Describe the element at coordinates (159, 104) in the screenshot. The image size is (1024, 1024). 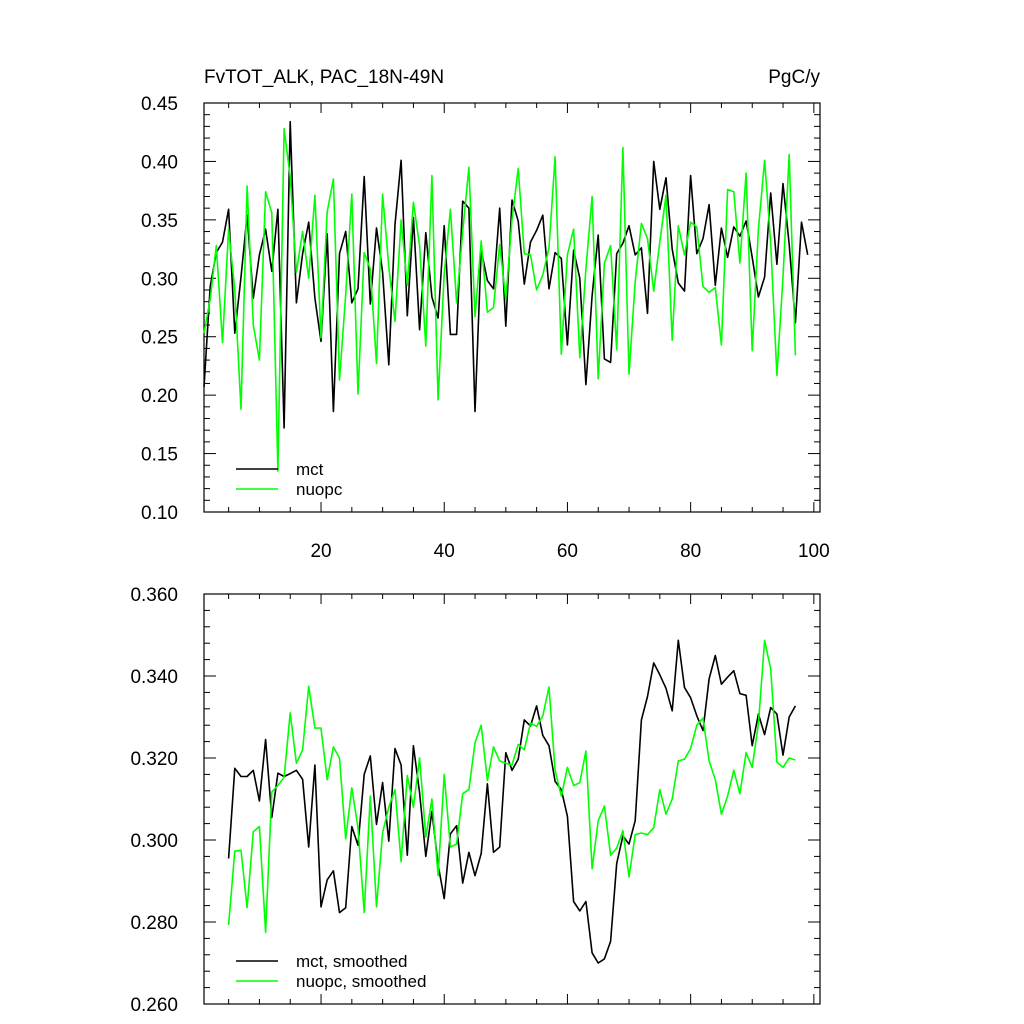
I see `y-tick-label: 0.45` at that location.